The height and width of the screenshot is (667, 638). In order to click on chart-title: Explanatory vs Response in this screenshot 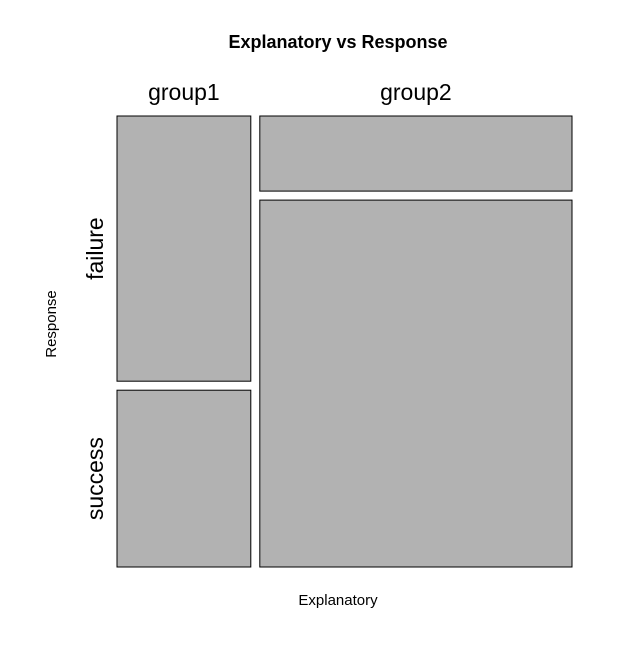, I will do `click(337, 42)`.